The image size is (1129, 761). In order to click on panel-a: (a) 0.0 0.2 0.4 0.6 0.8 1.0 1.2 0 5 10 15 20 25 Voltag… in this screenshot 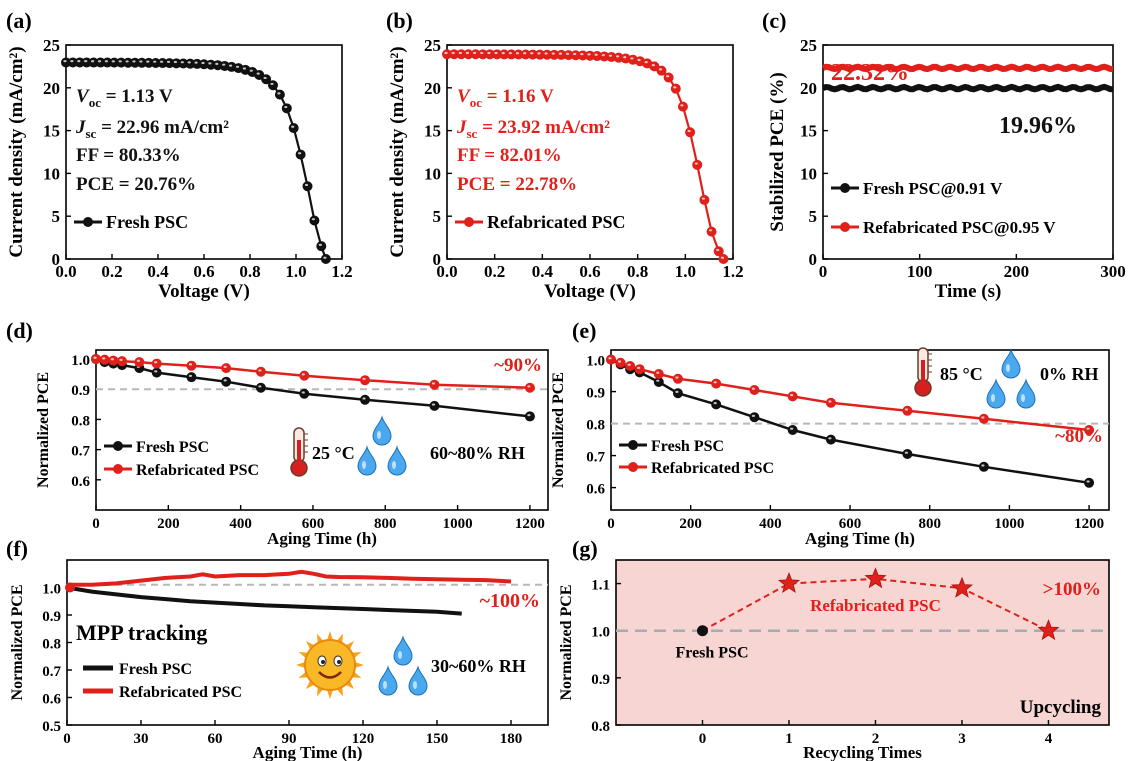, I will do `click(179, 155)`.